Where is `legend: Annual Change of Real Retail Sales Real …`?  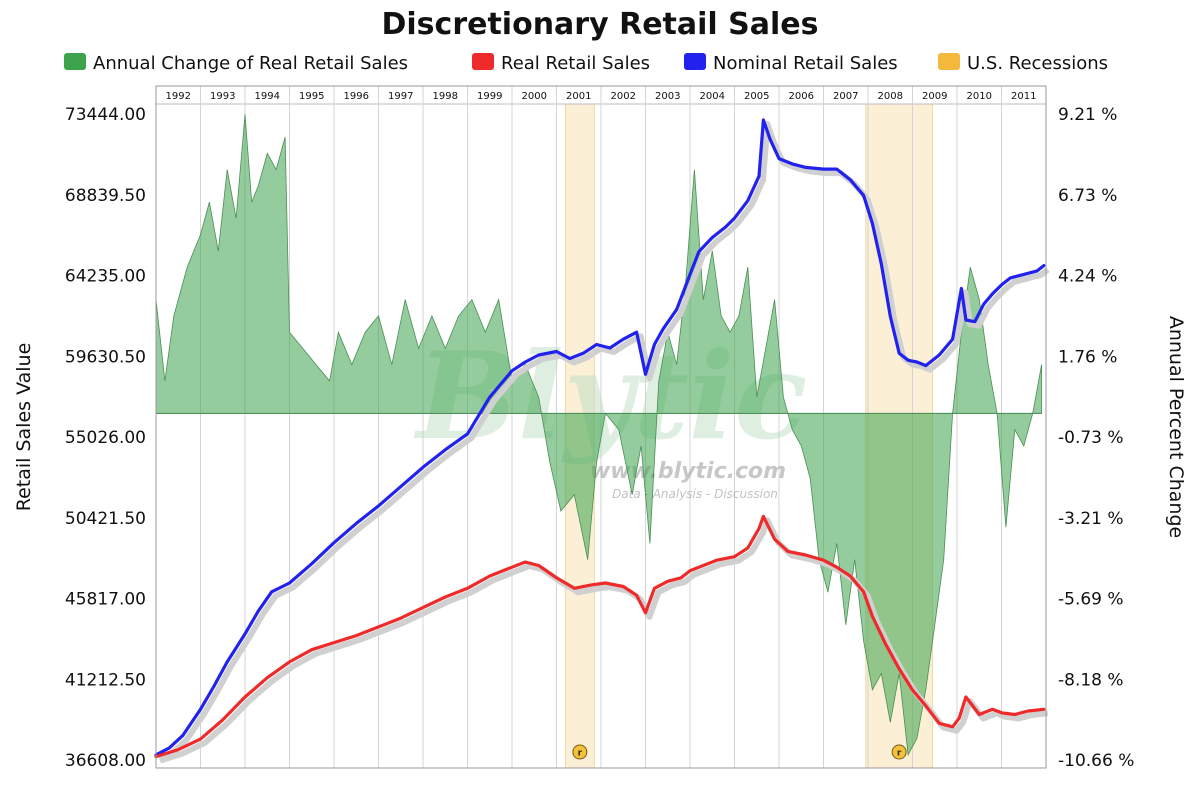
legend: Annual Change of Real Retail Sales Real … is located at coordinates (586, 63).